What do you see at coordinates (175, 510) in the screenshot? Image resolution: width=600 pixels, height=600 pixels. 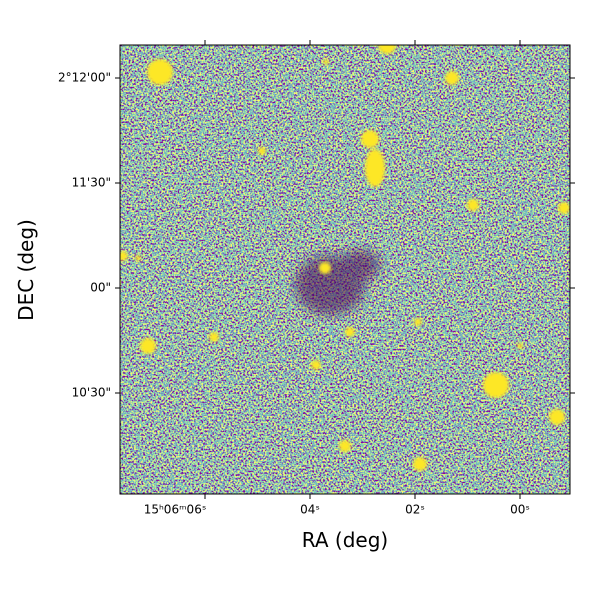 I see `x-tick-label: 15ʰ06ᵐ06ˢ` at bounding box center [175, 510].